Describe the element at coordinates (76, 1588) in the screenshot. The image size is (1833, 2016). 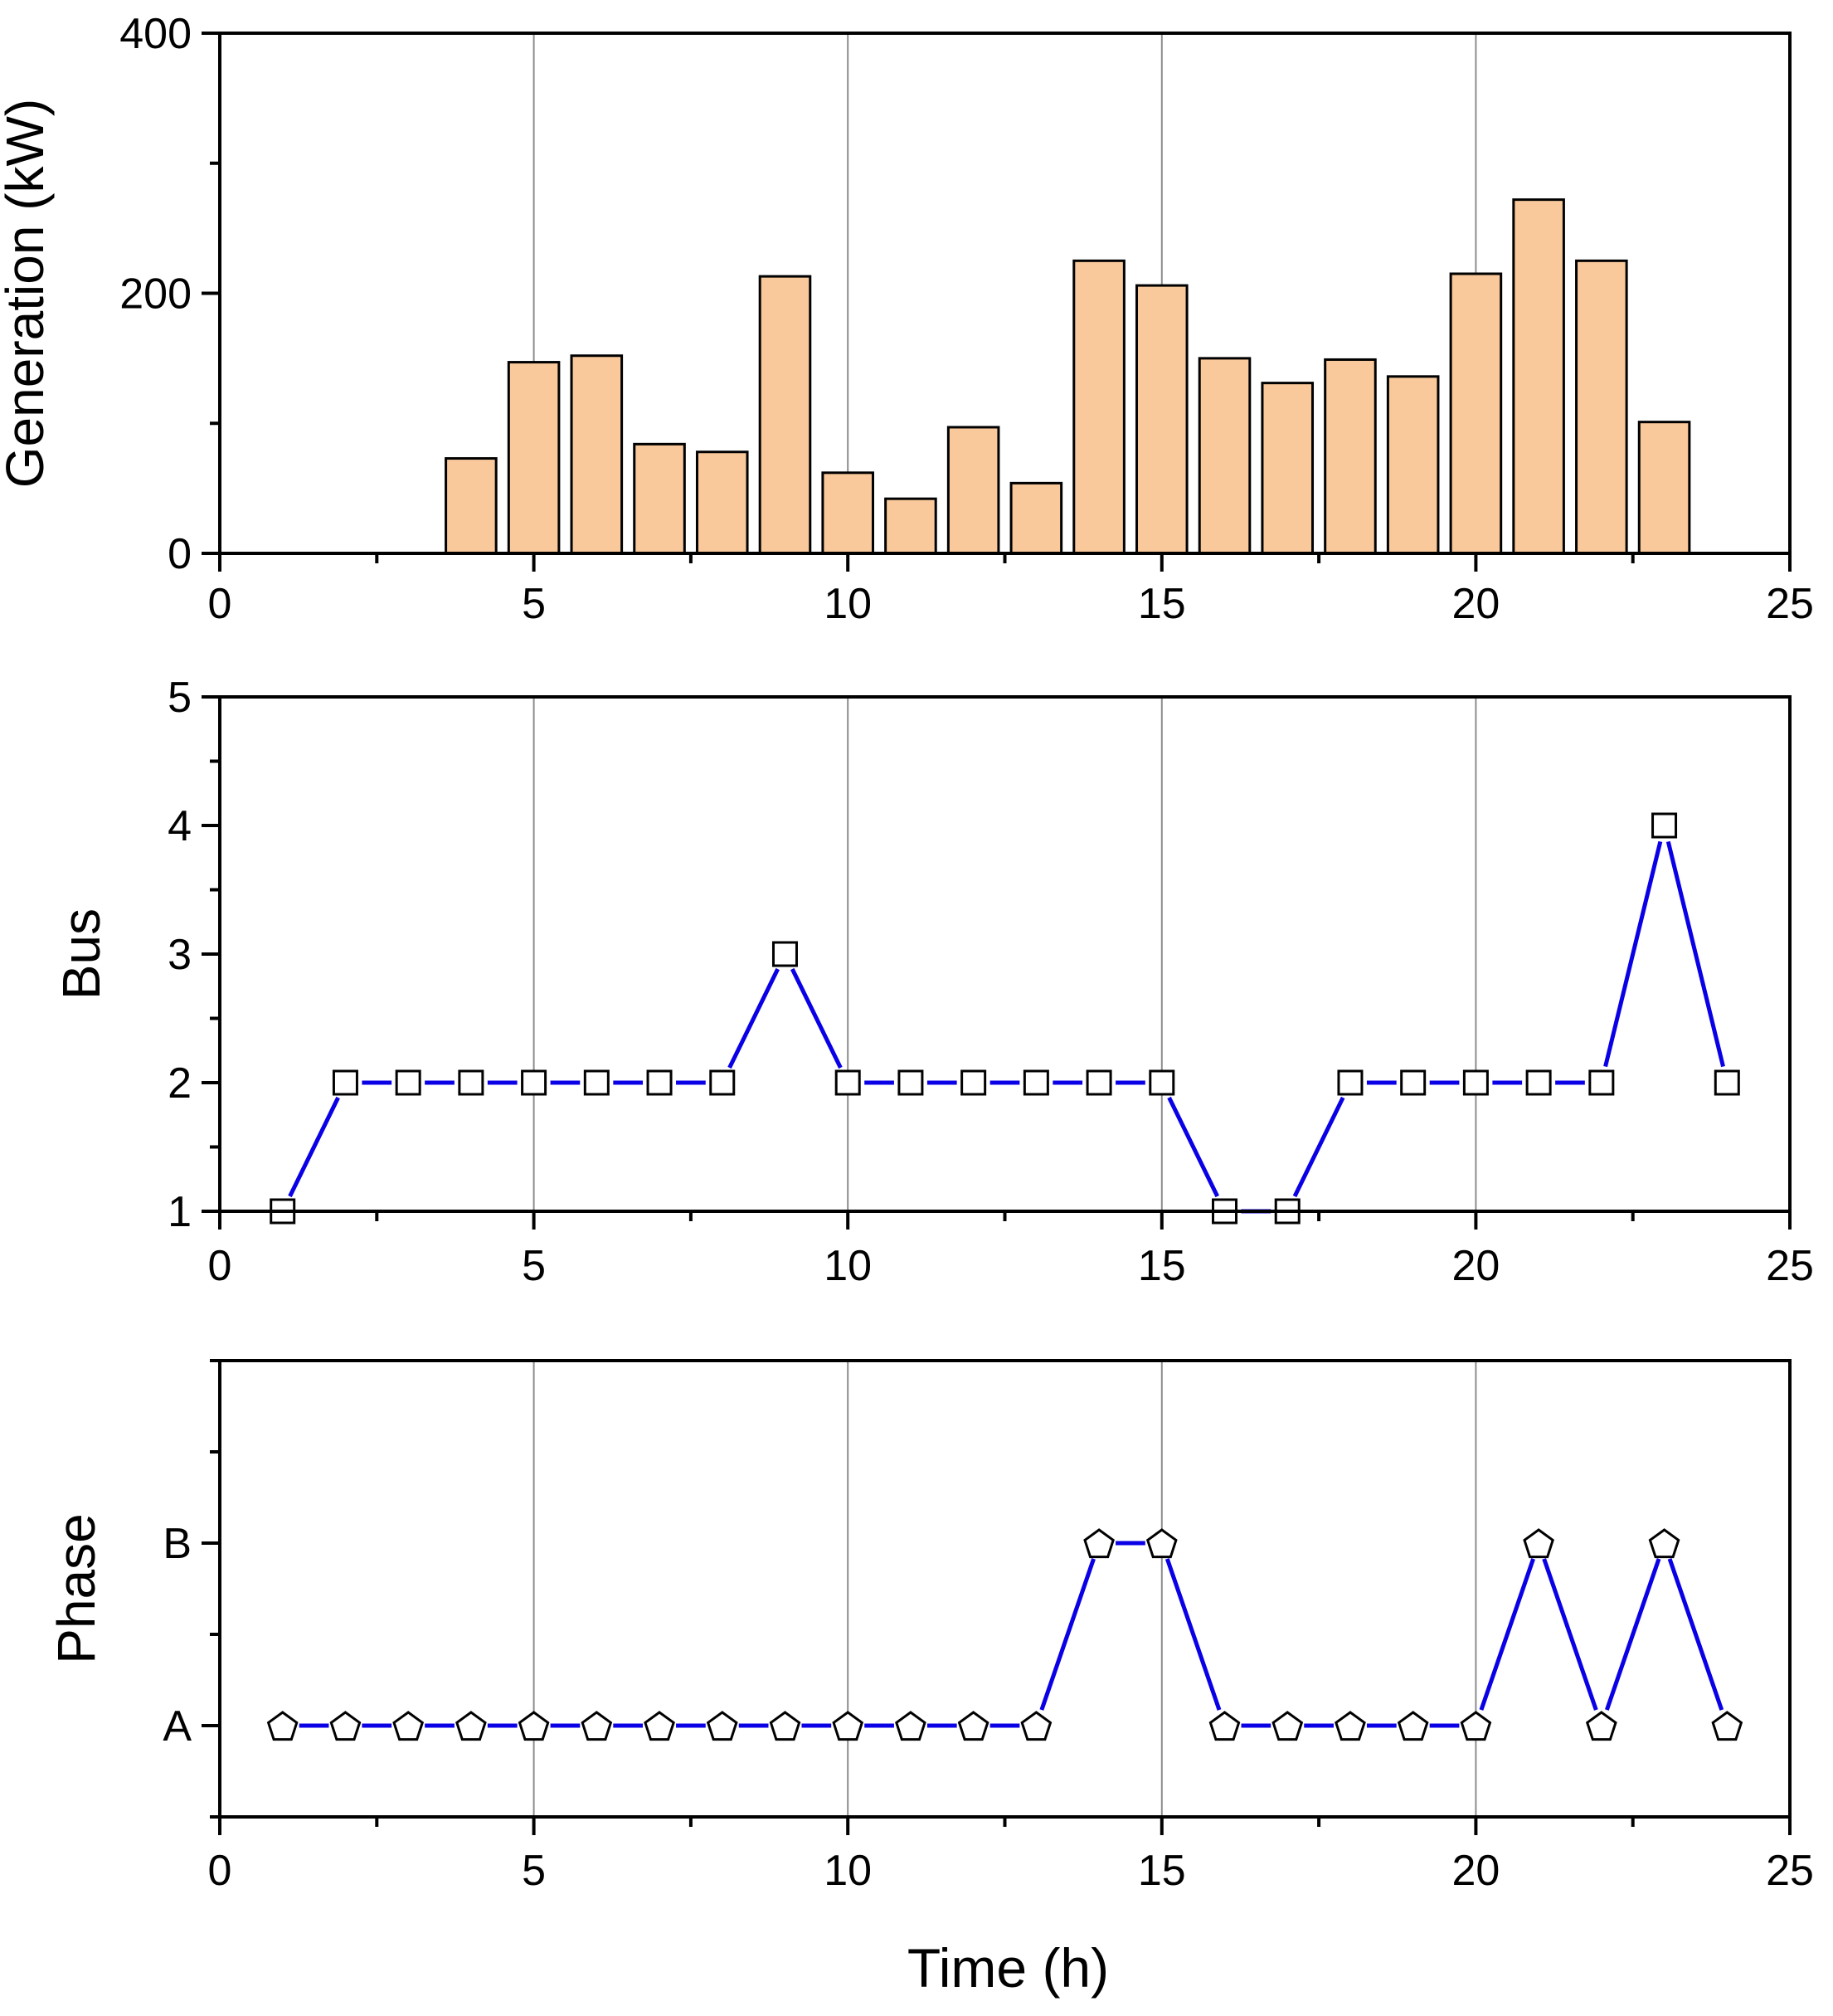
I see `y-axis-title: Phase` at that location.